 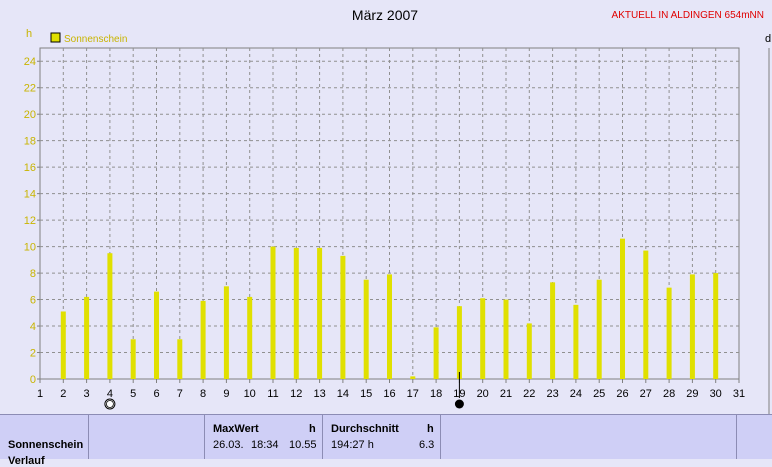 What do you see at coordinates (622, 394) in the screenshot?
I see `x-tick-label: 26` at bounding box center [622, 394].